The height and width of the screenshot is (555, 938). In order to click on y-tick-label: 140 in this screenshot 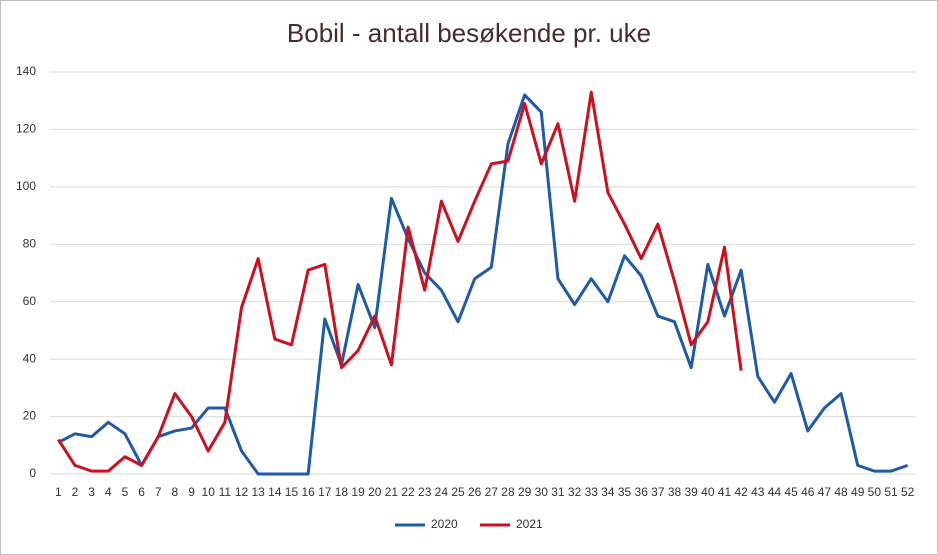, I will do `click(26, 71)`.